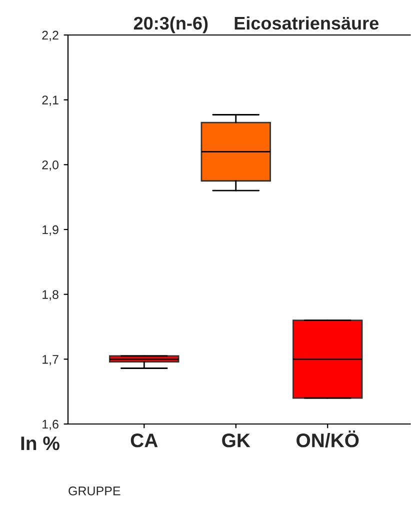  What do you see at coordinates (40, 443) in the screenshot?
I see `y-axis-title: In %` at bounding box center [40, 443].